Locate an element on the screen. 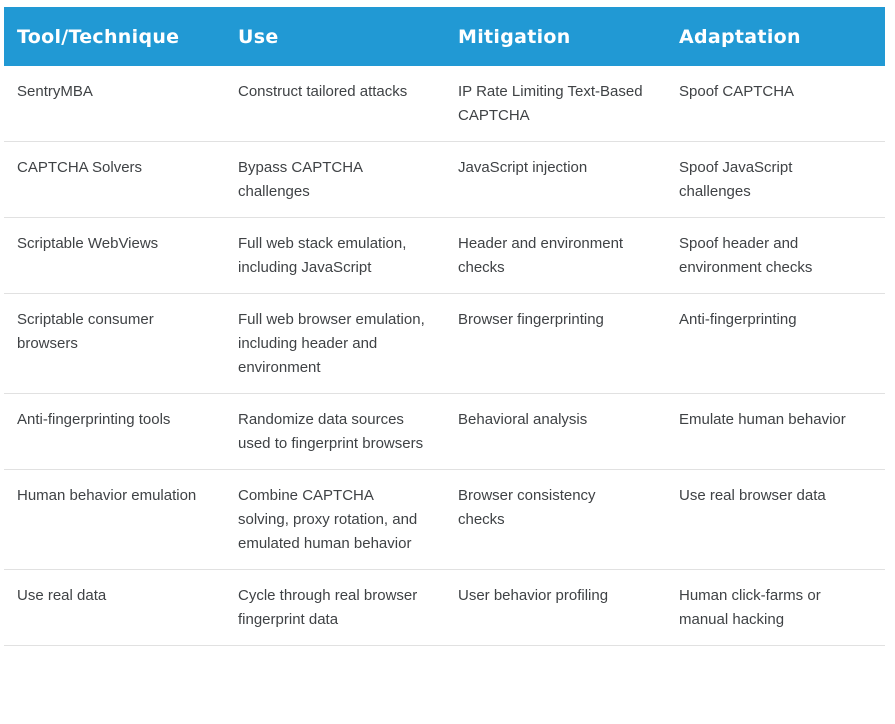  cell-mitigation: Header and environment checks is located at coordinates (555, 255).